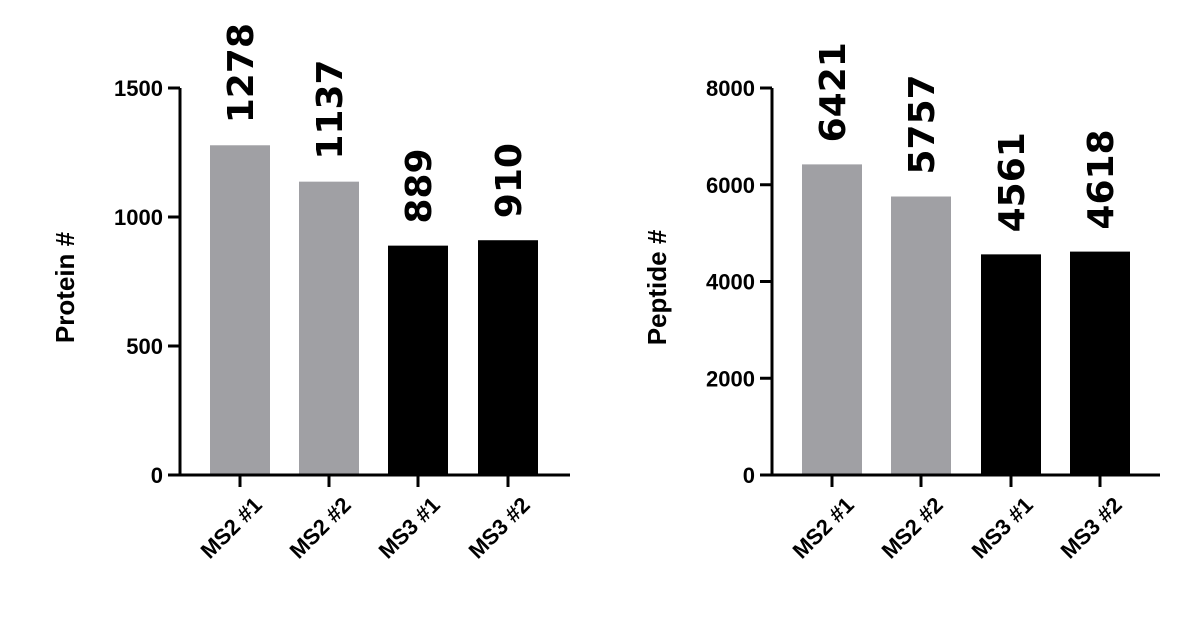 The height and width of the screenshot is (633, 1198). Describe the element at coordinates (509, 180) in the screenshot. I see `data-label: 910` at that location.